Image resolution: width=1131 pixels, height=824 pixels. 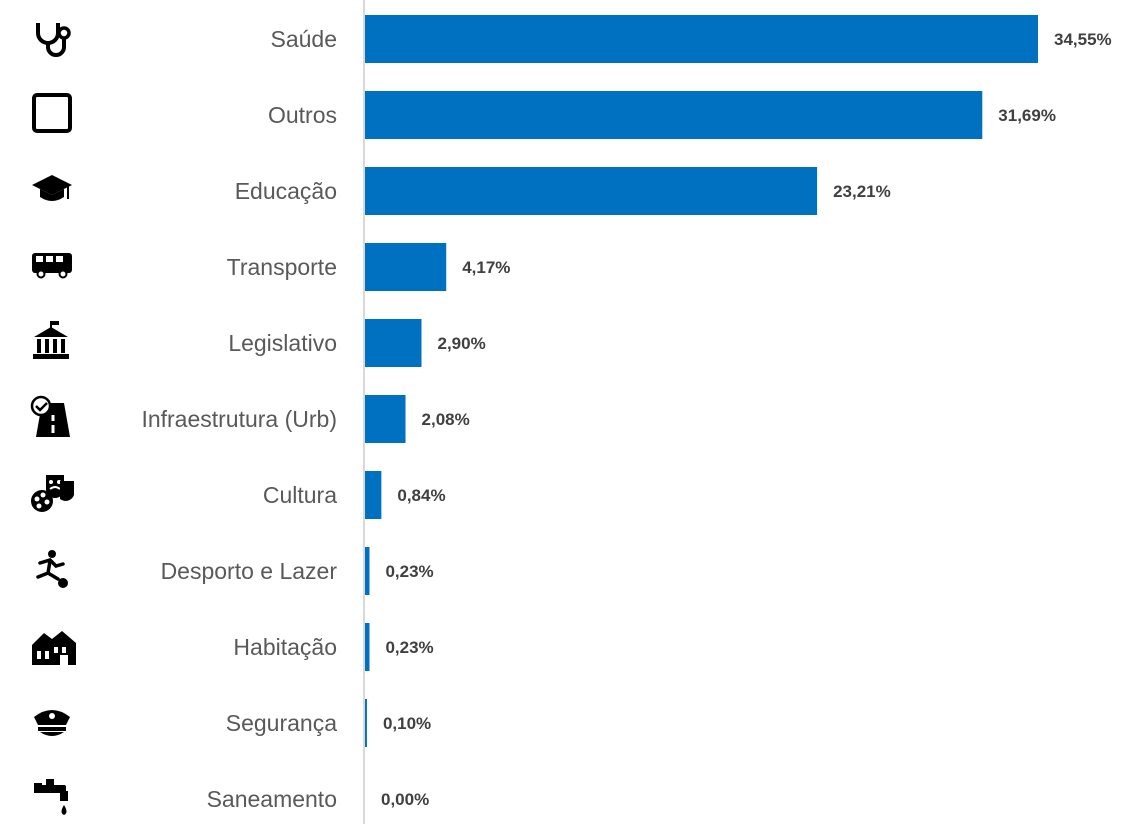 I want to click on category-label: Educação, so click(x=286, y=191).